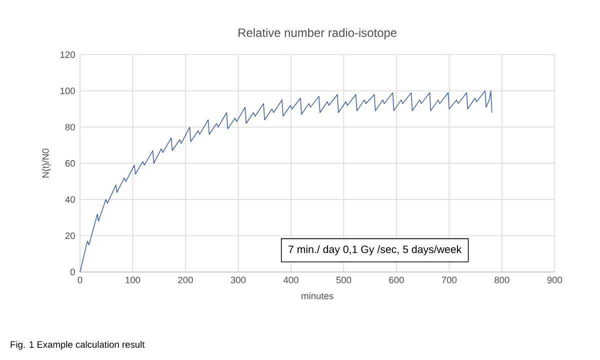  What do you see at coordinates (46, 163) in the screenshot?
I see `y-axis-title: N(t)/N0` at bounding box center [46, 163].